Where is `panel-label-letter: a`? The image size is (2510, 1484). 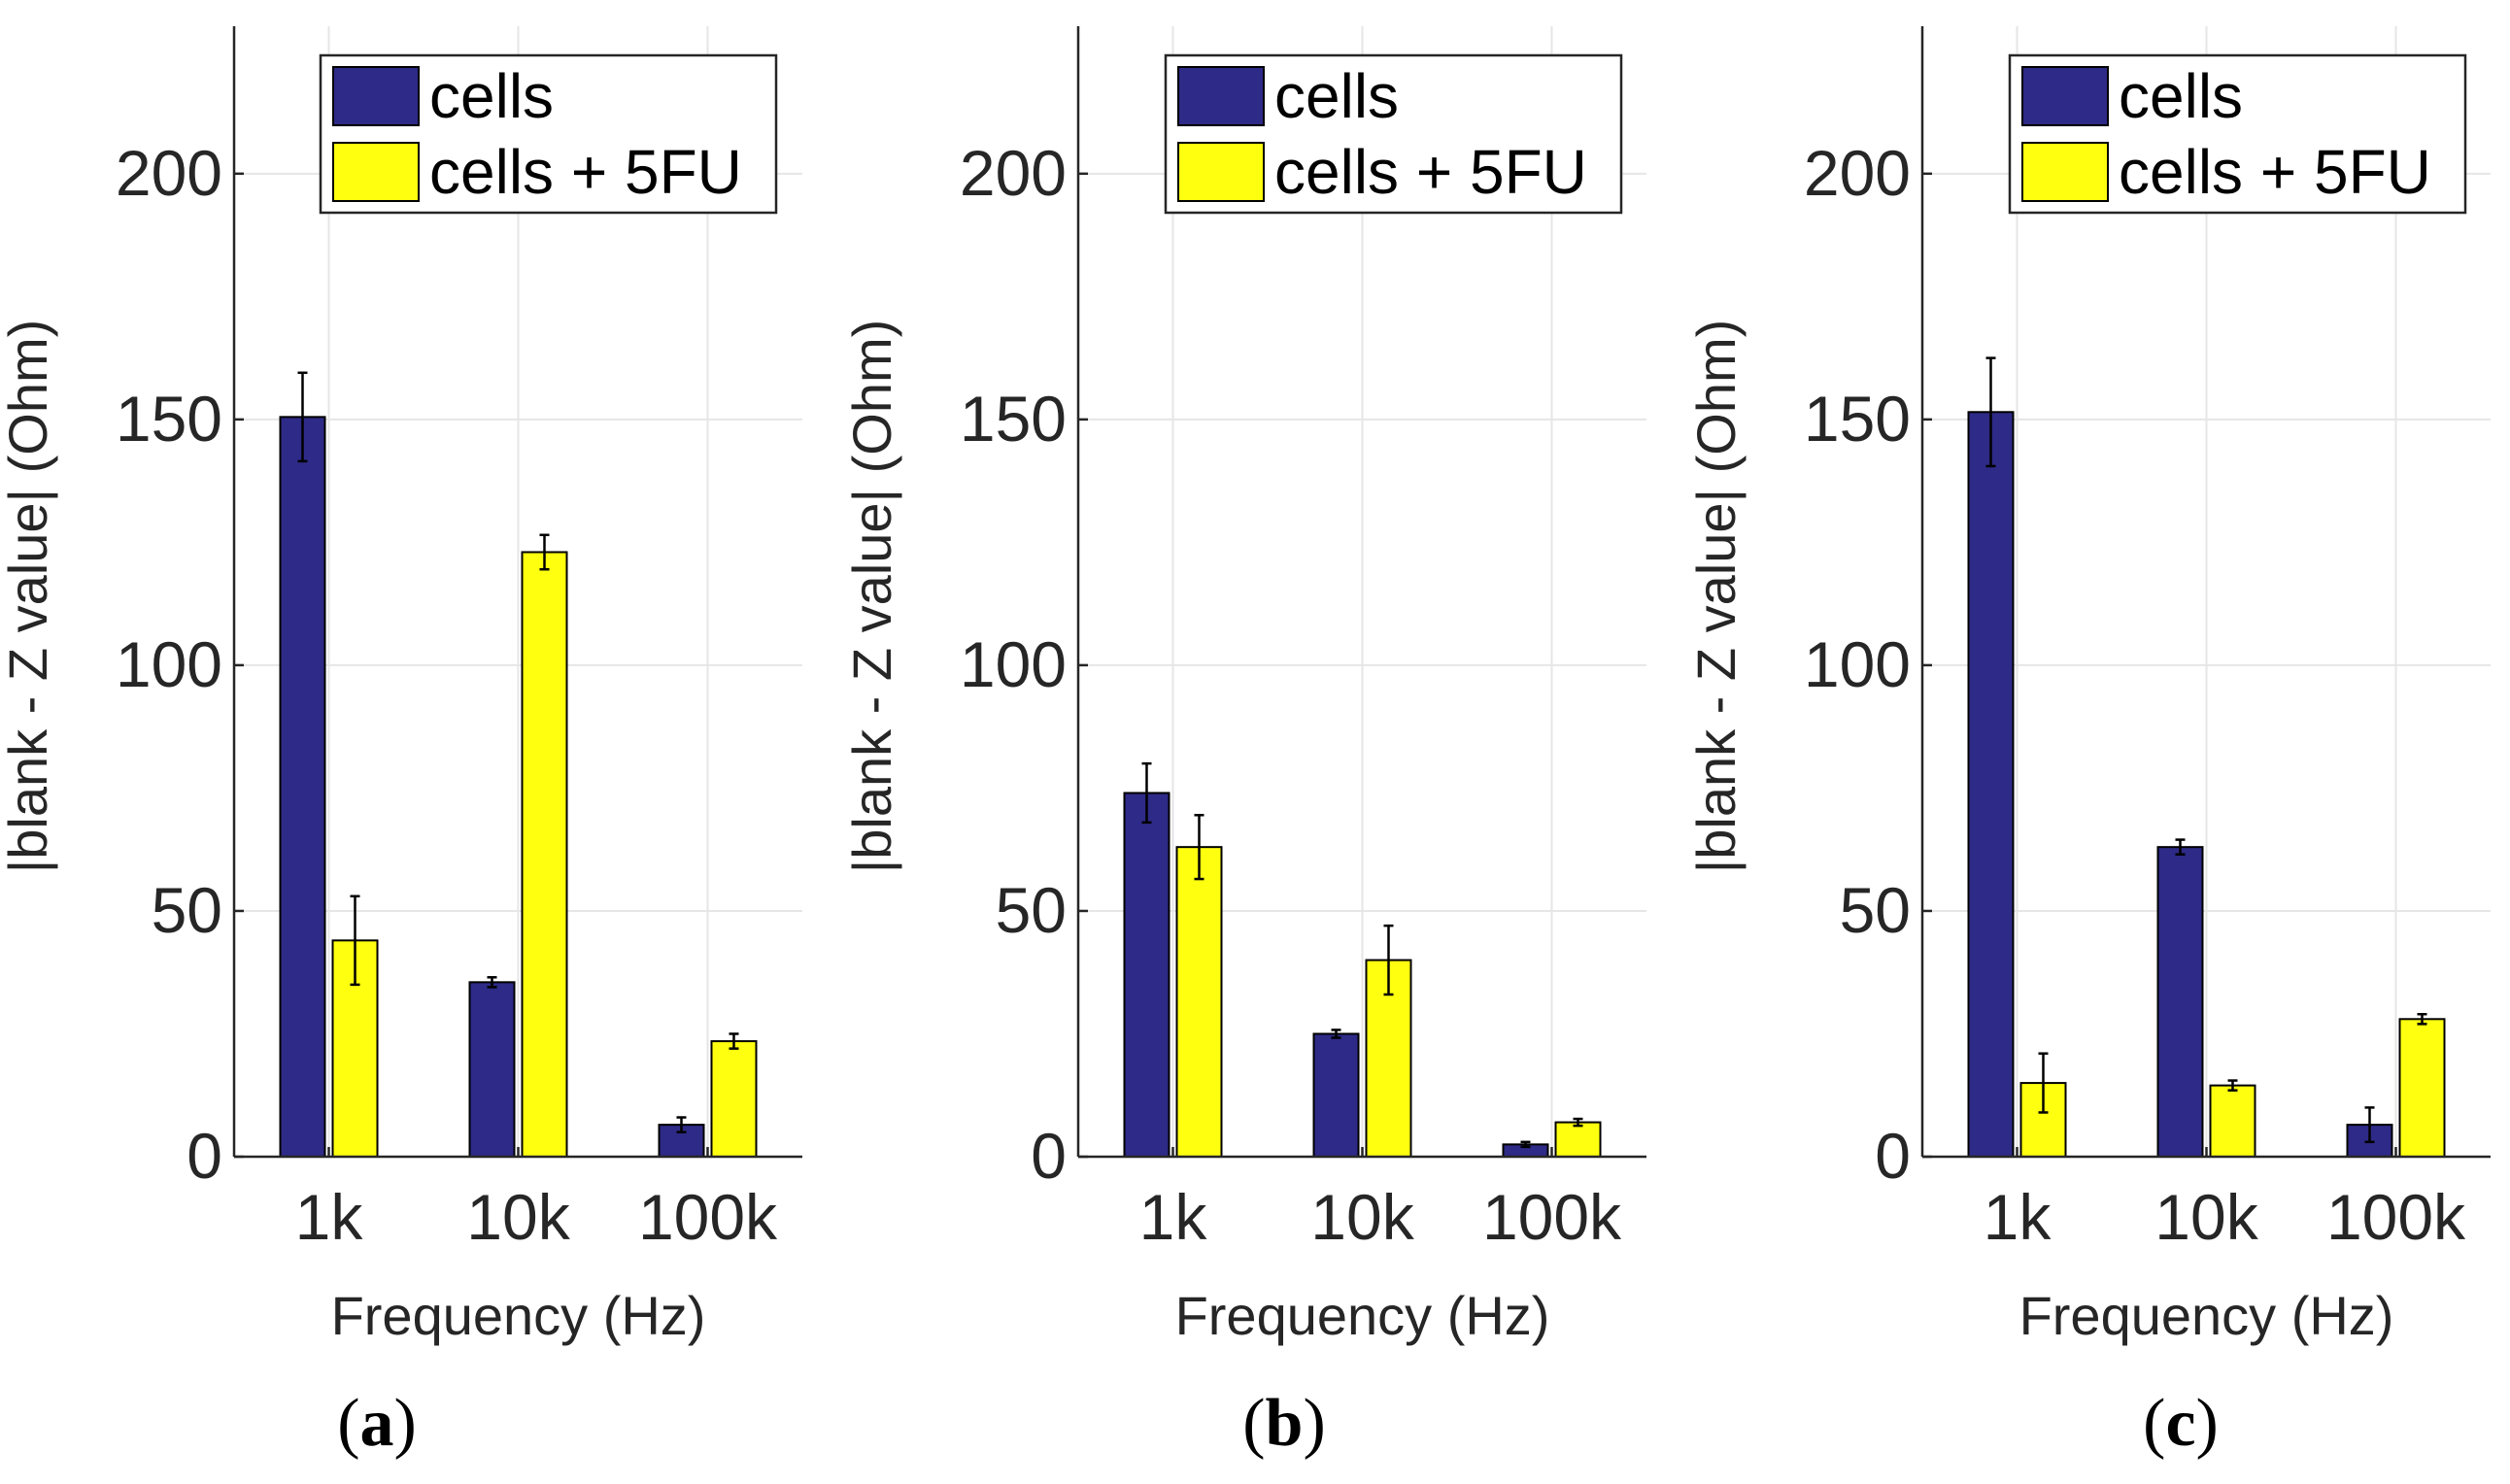 panel-label-letter: a is located at coordinates (377, 1423).